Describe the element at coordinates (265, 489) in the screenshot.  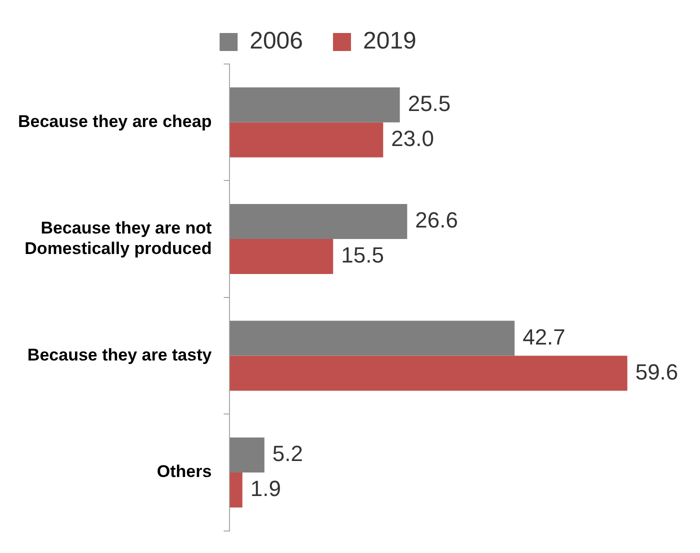
I see `data-label: 1.9` at that location.